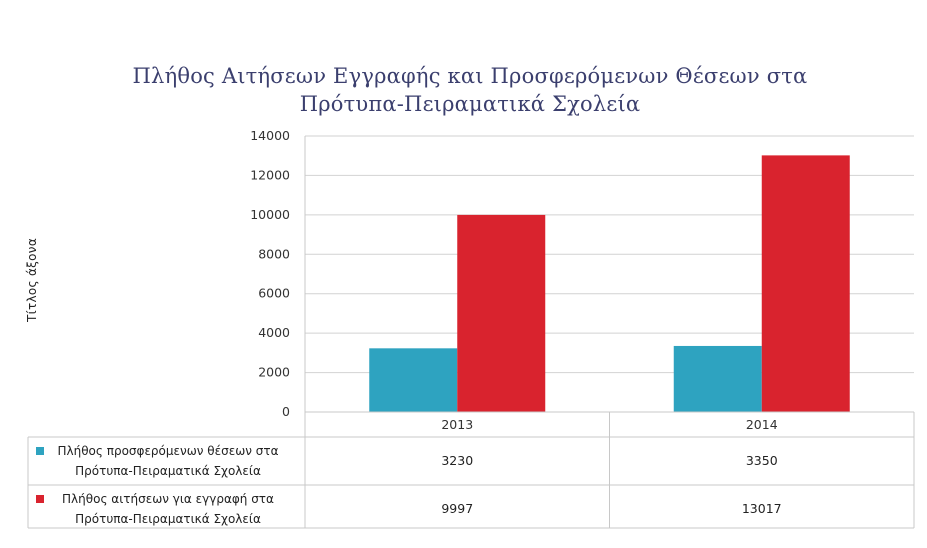  Describe the element at coordinates (762, 424) in the screenshot. I see `x-tick-label-2014: 2014` at that location.